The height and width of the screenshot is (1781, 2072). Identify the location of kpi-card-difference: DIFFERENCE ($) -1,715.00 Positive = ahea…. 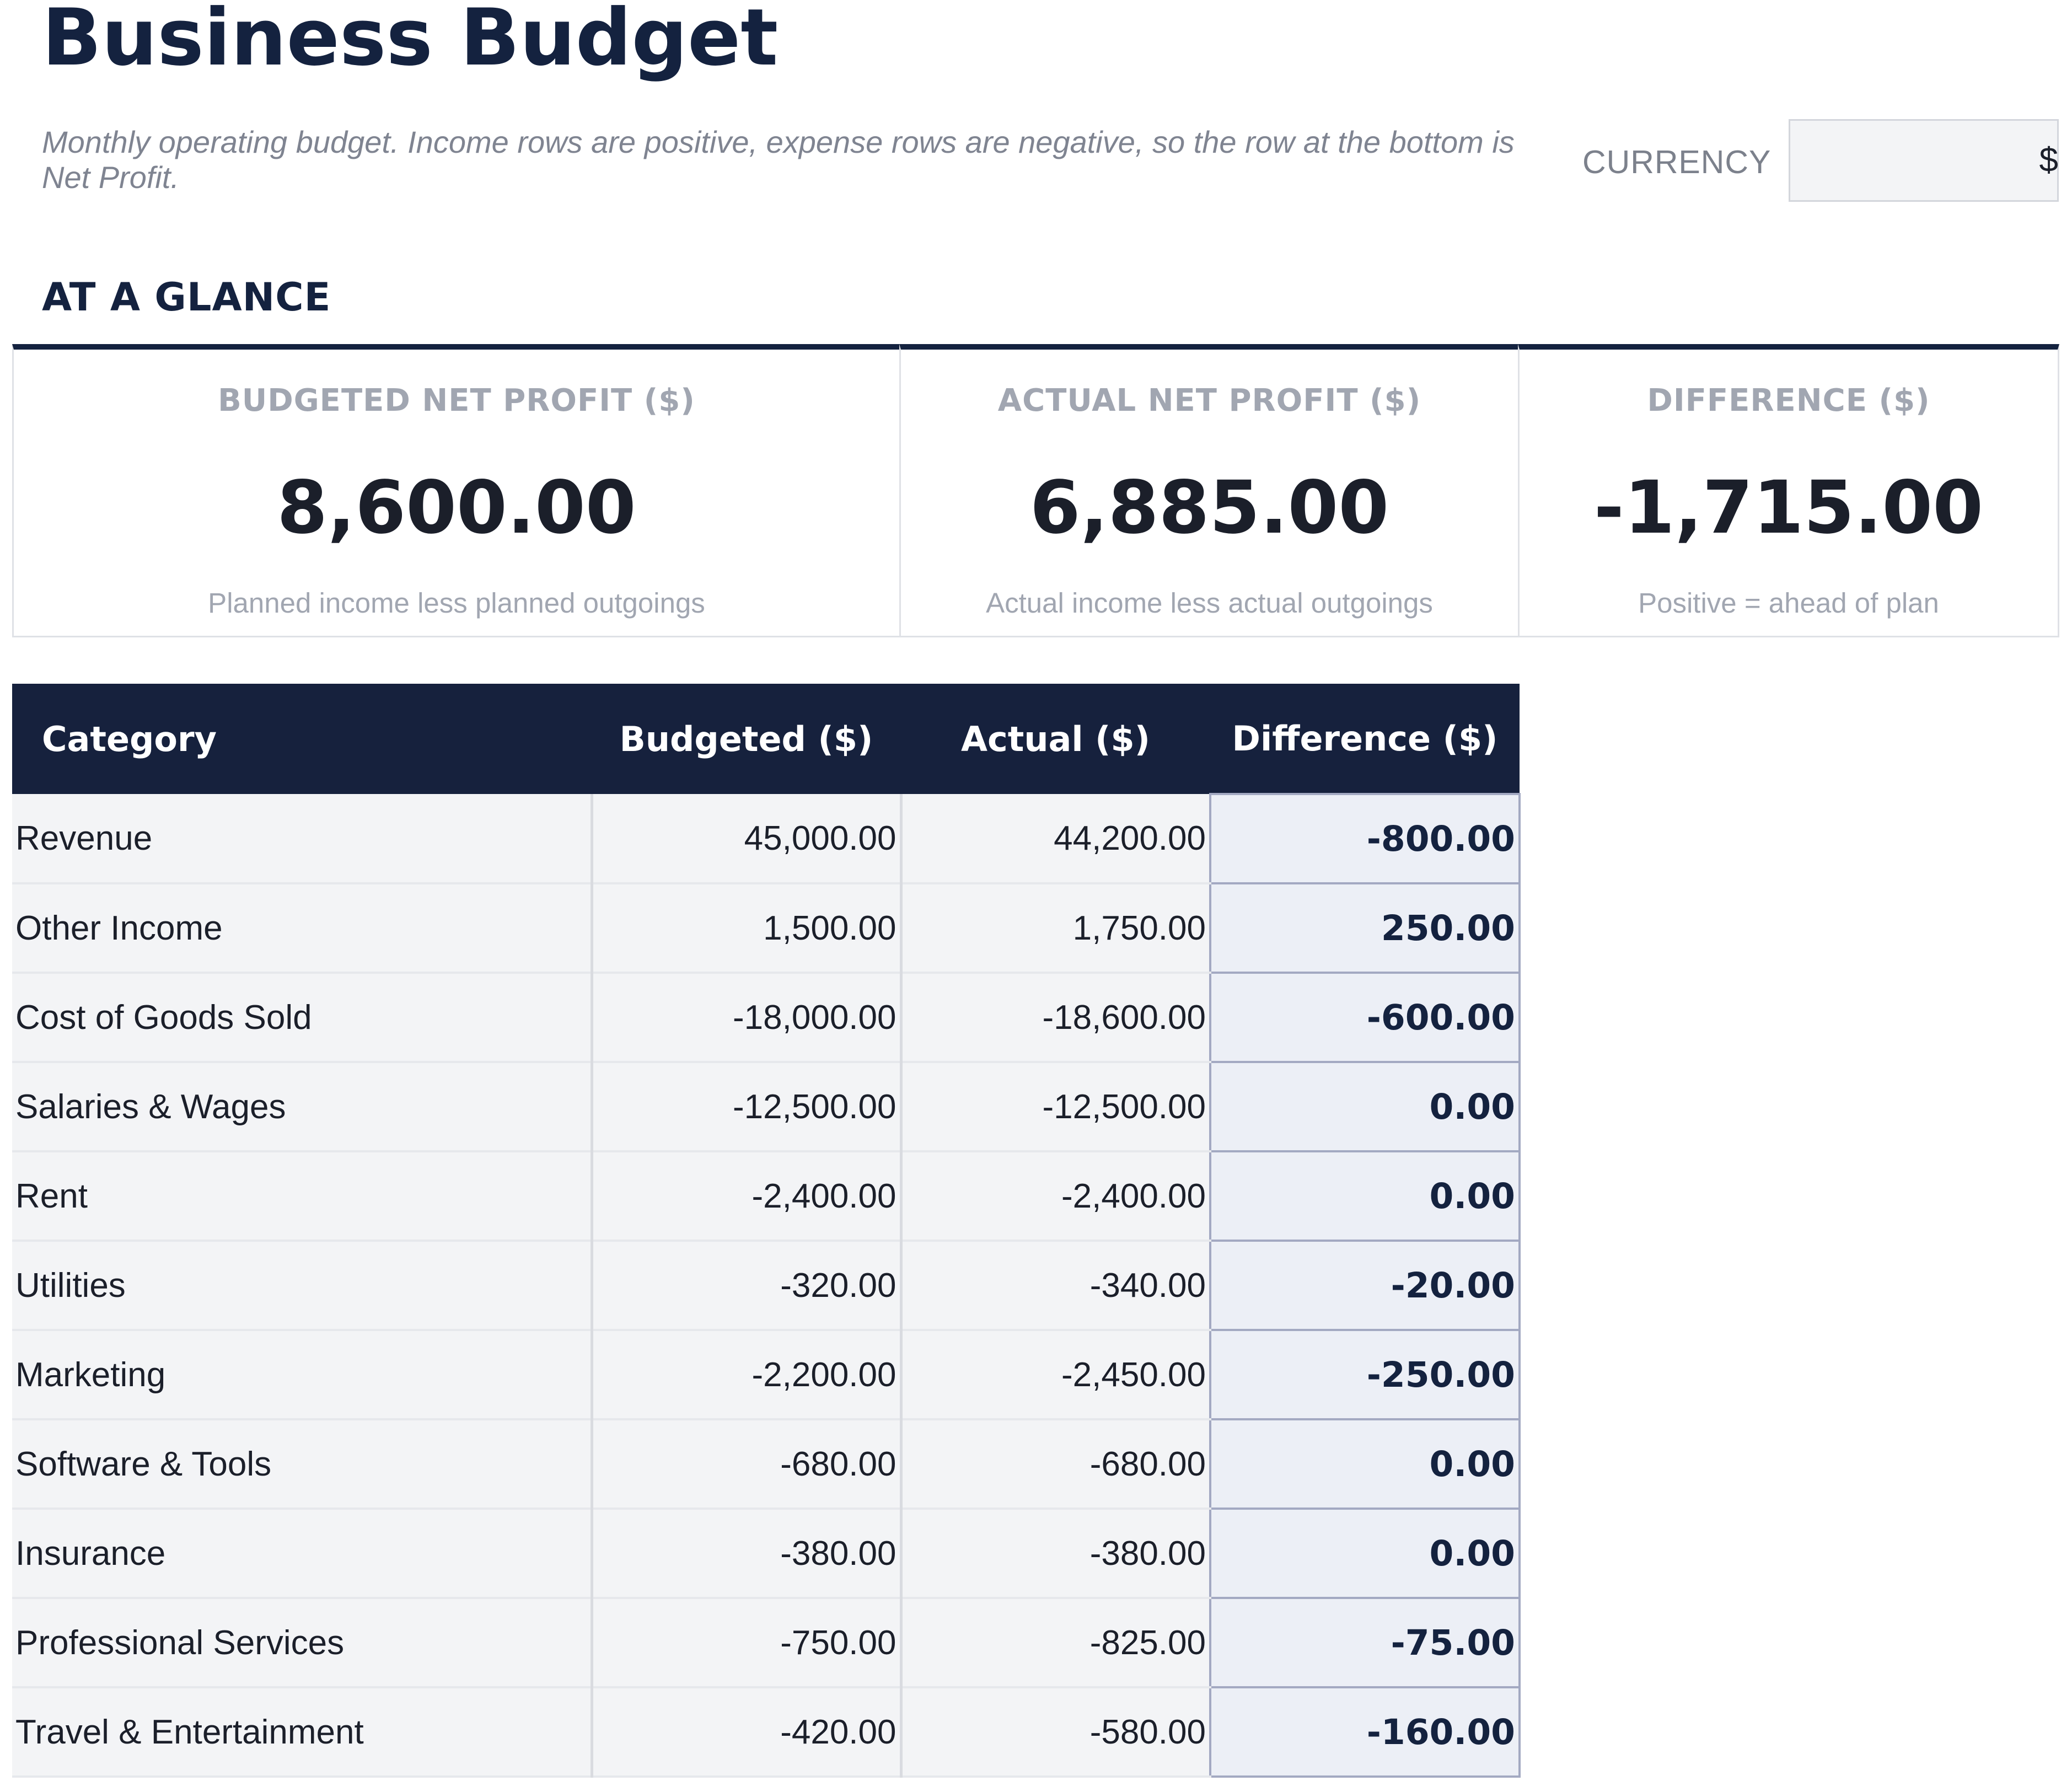
(1788, 490).